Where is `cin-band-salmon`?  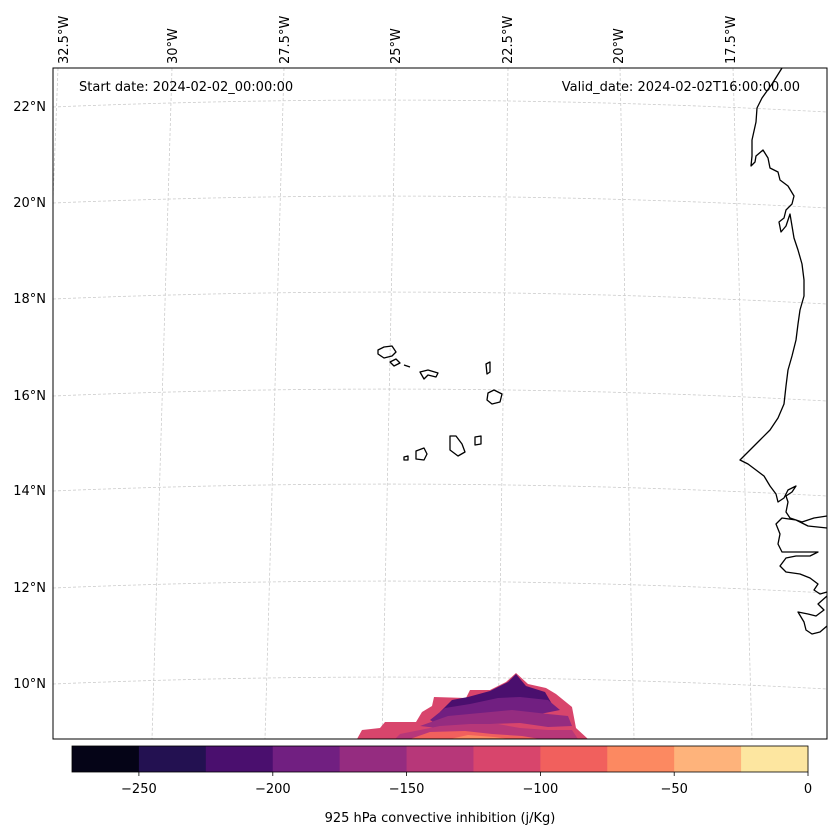 cin-band-salmon is located at coordinates (475, 735).